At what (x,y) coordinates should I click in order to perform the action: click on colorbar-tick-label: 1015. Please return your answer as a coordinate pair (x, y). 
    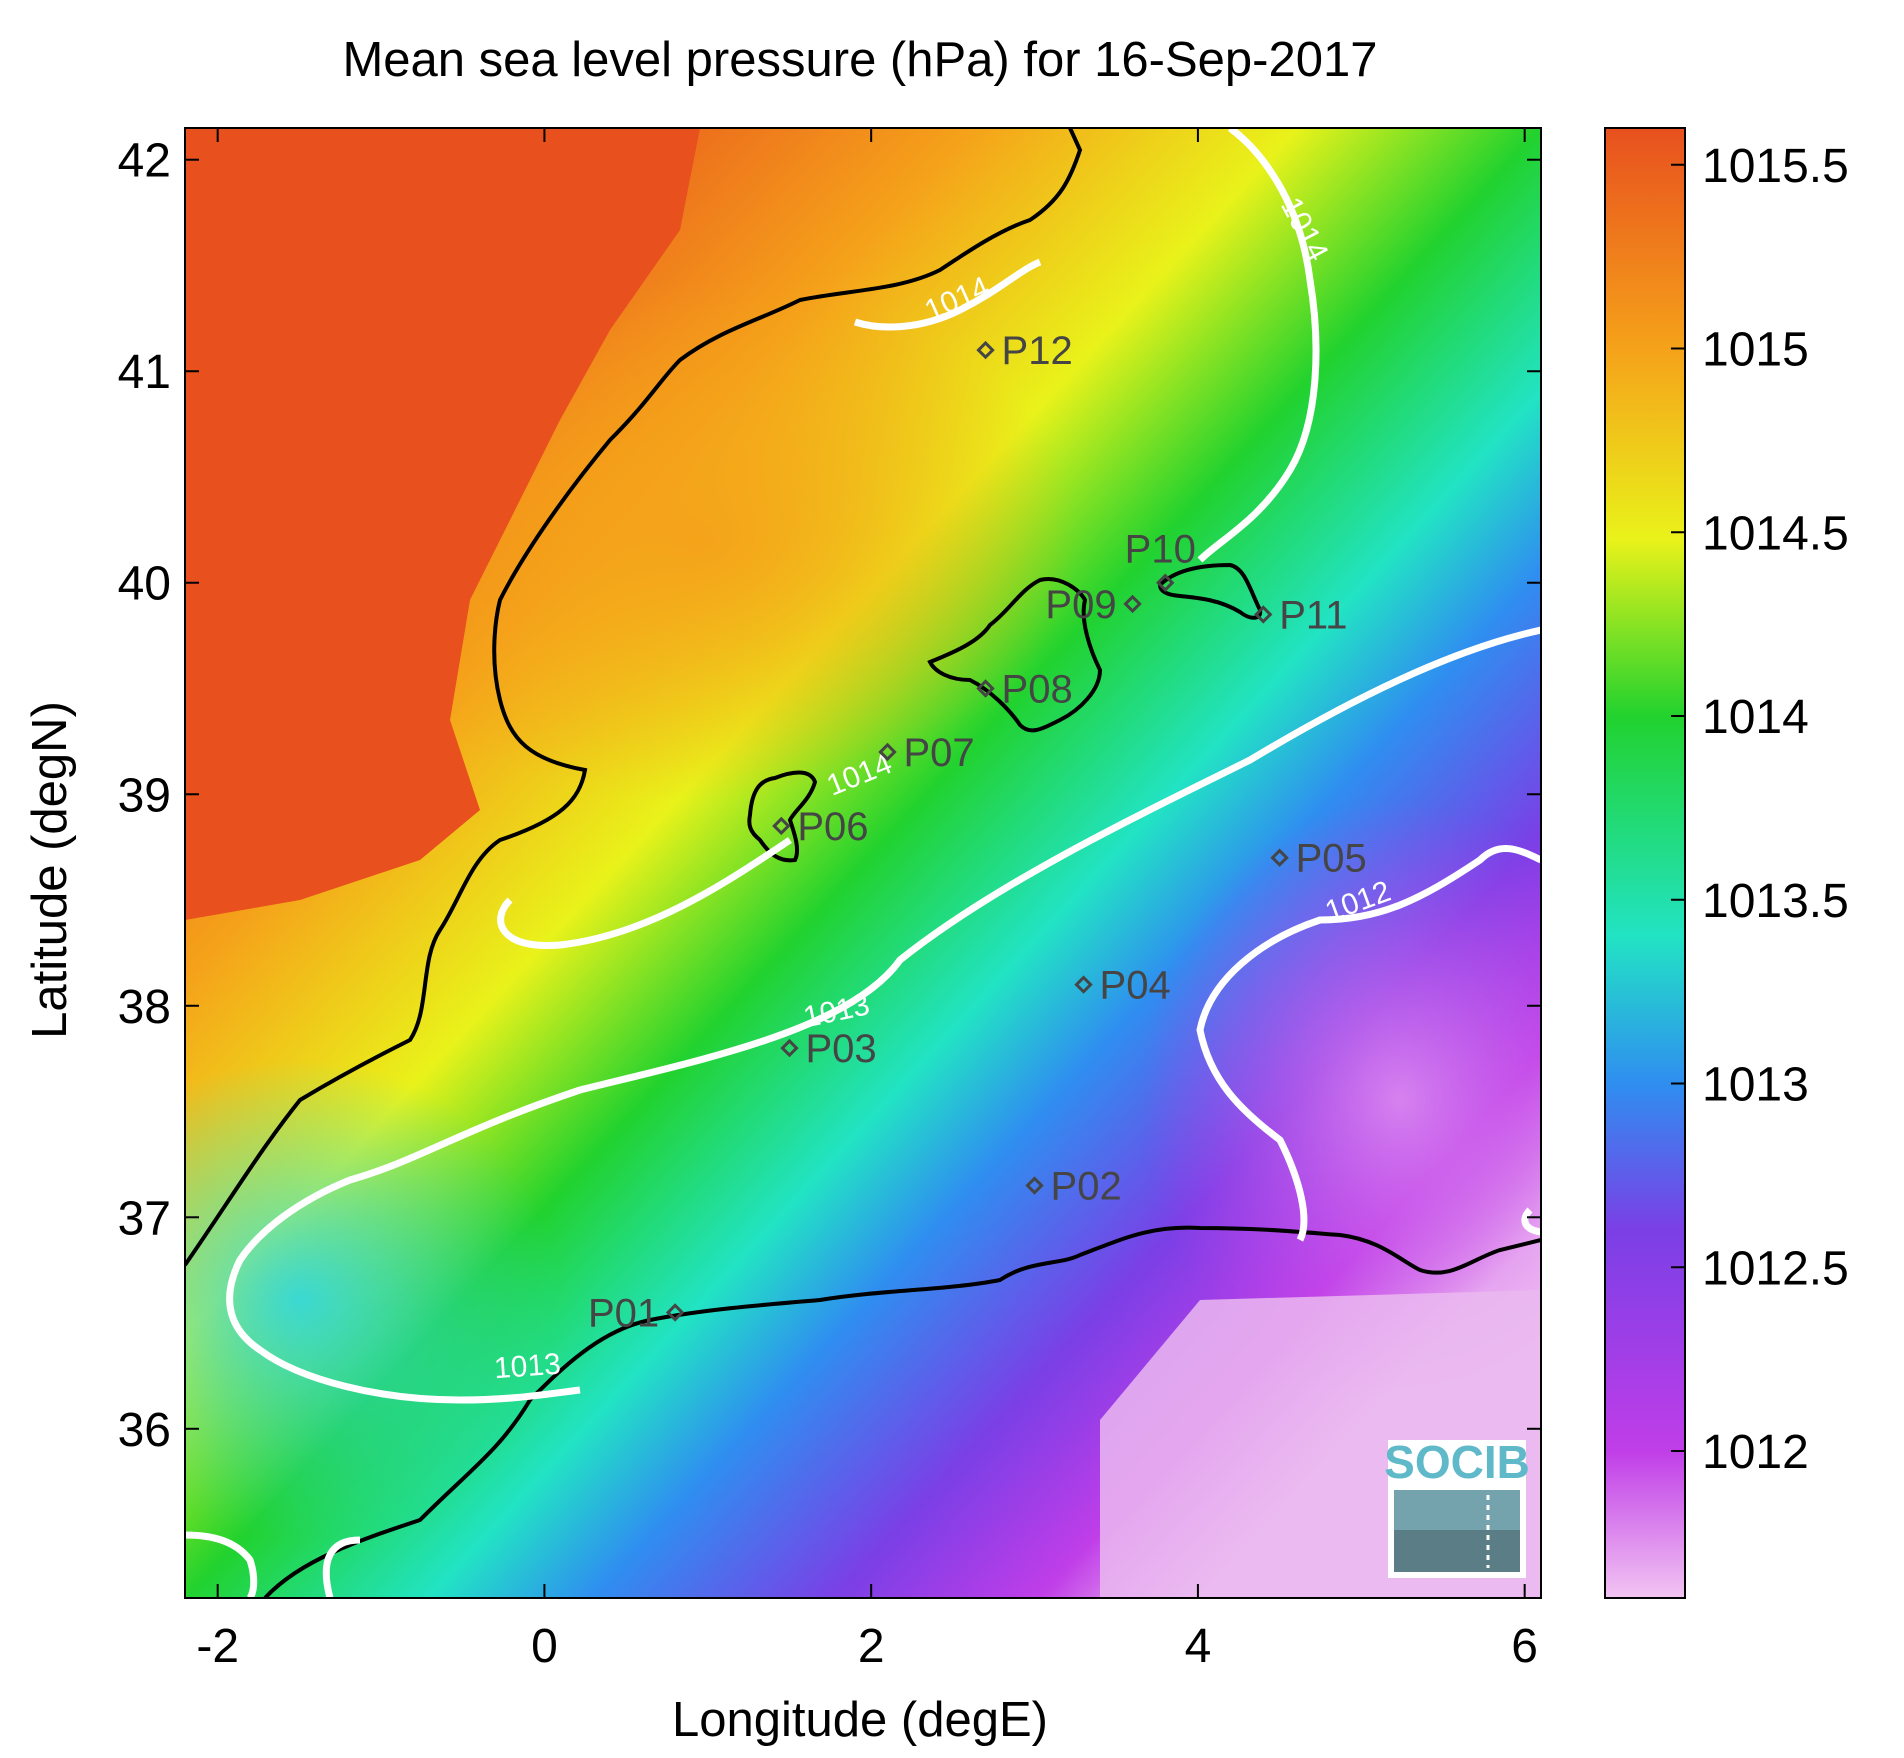
    Looking at the image, I should click on (1755, 350).